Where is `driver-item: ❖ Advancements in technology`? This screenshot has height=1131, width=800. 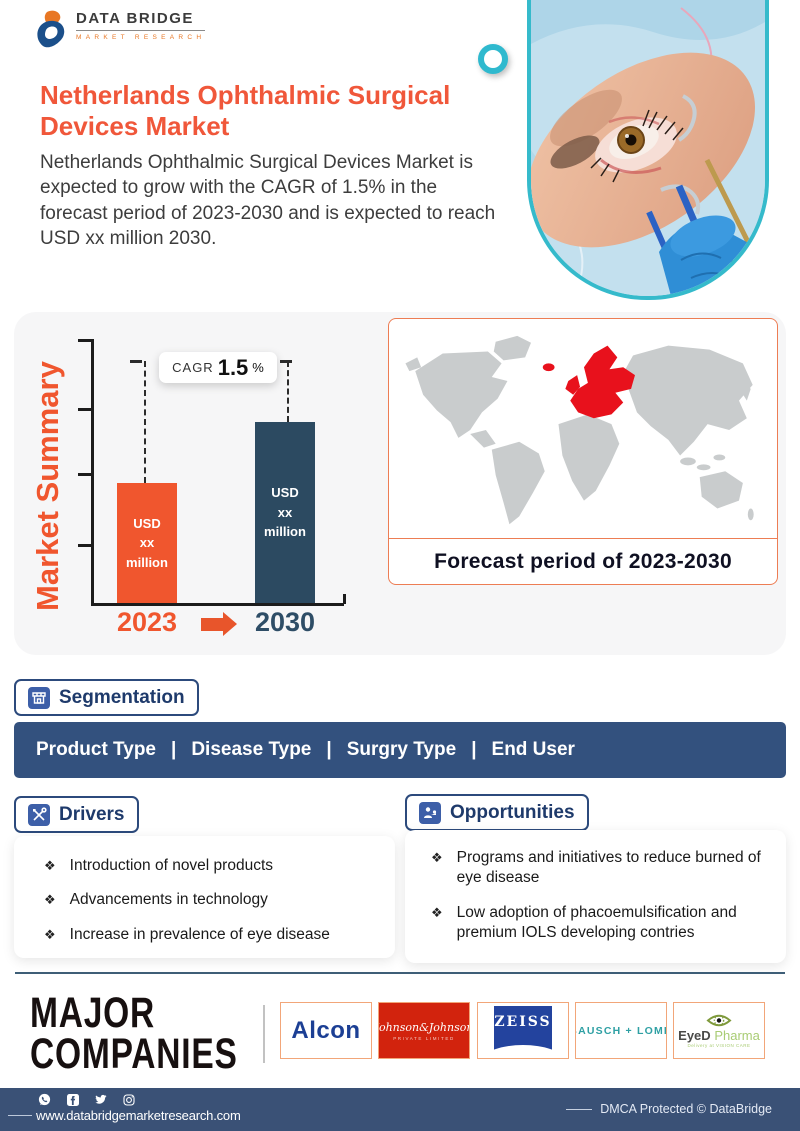
driver-item: ❖ Advancements in technology is located at coordinates (212, 900).